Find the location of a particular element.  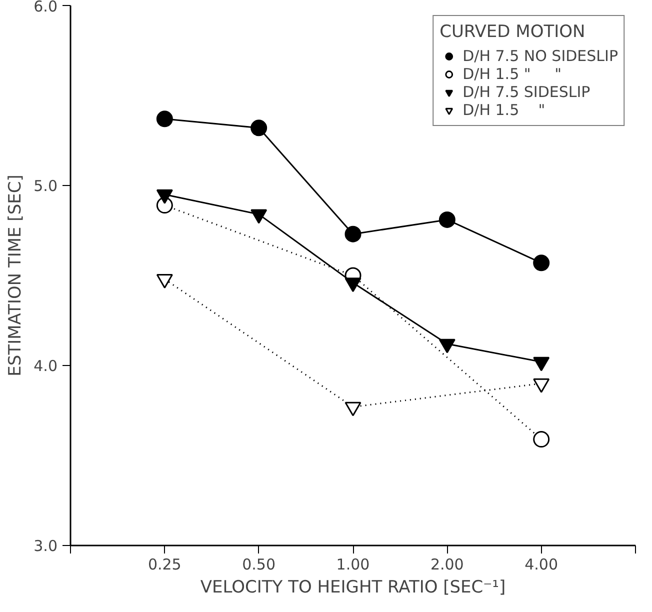

x-tick-label: 4.00 is located at coordinates (541, 565).